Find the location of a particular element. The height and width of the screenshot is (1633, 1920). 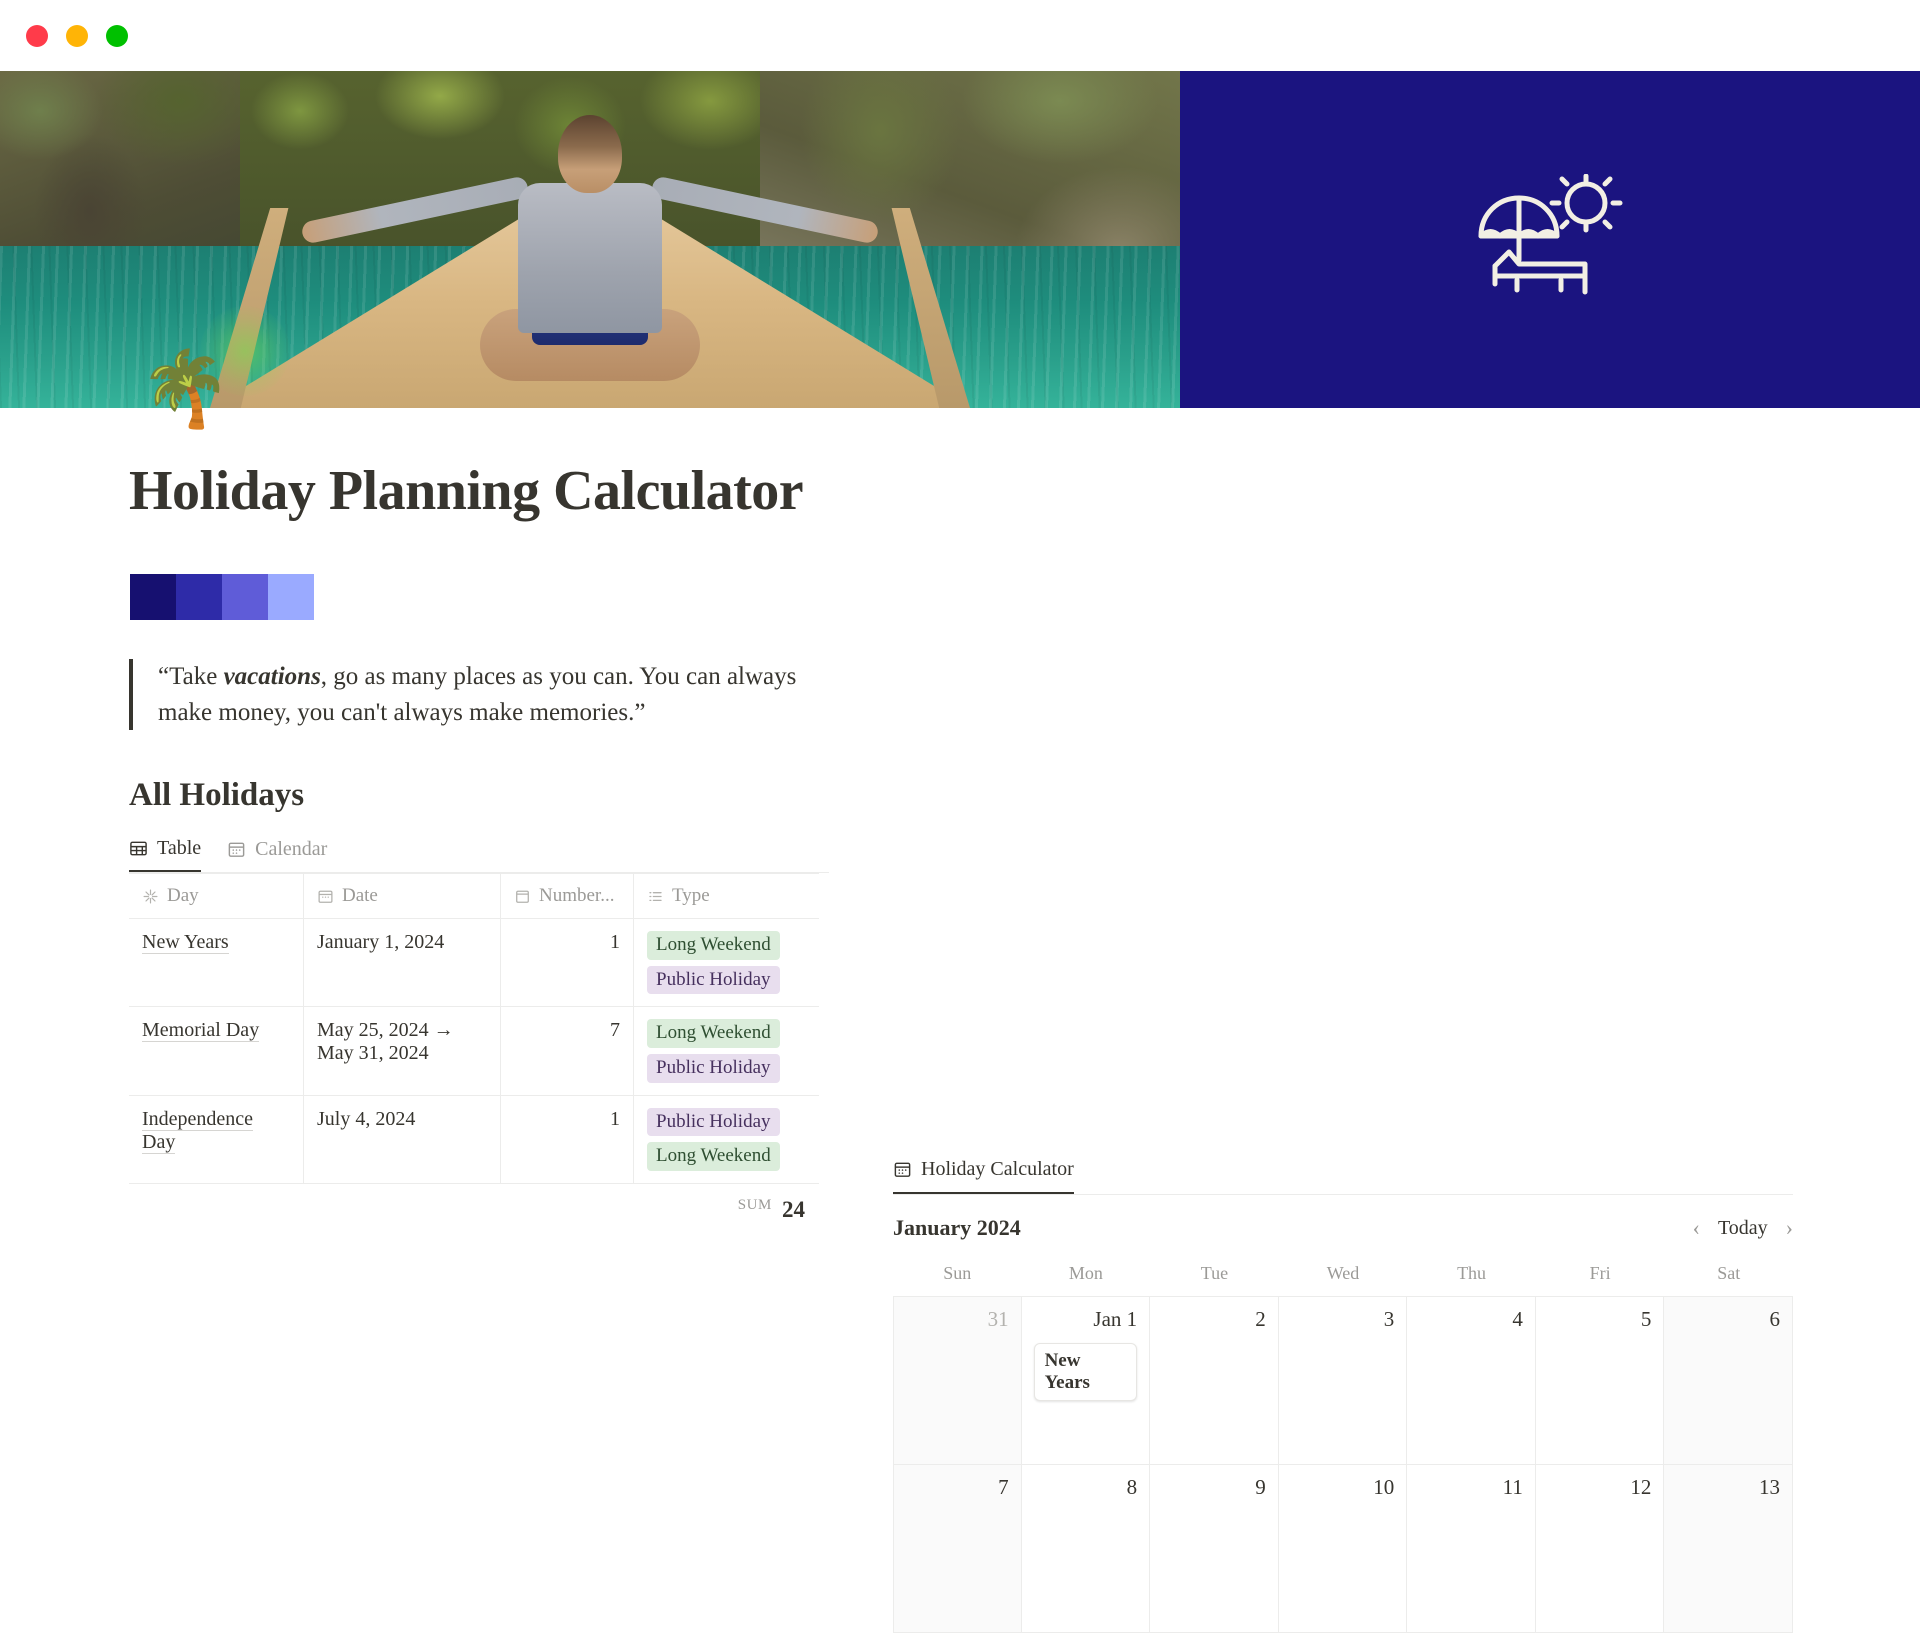

tab-table-label: Table is located at coordinates (179, 848).